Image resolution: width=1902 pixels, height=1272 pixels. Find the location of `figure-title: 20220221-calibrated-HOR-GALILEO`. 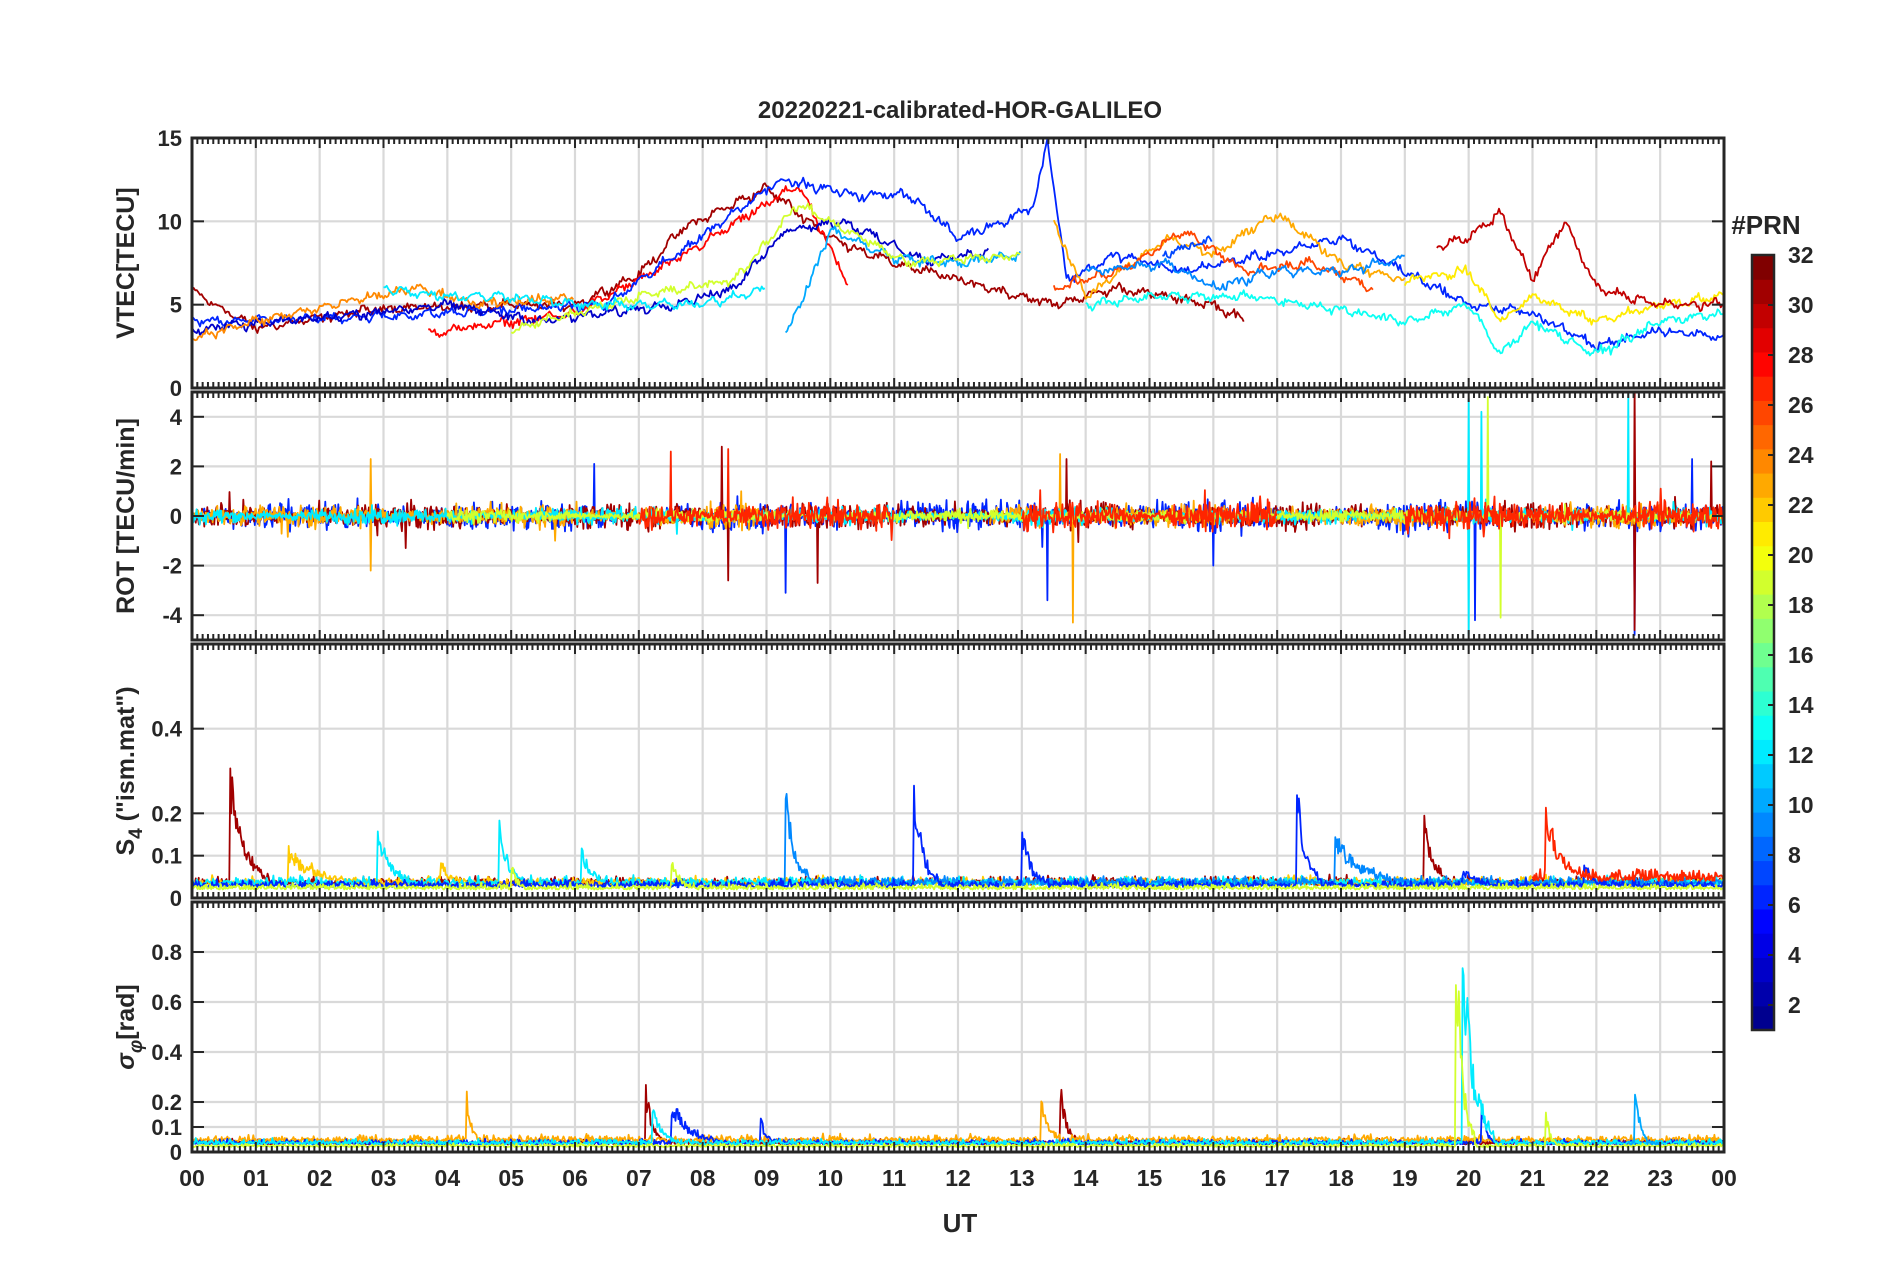

figure-title: 20220221-calibrated-HOR-GALILEO is located at coordinates (960, 110).